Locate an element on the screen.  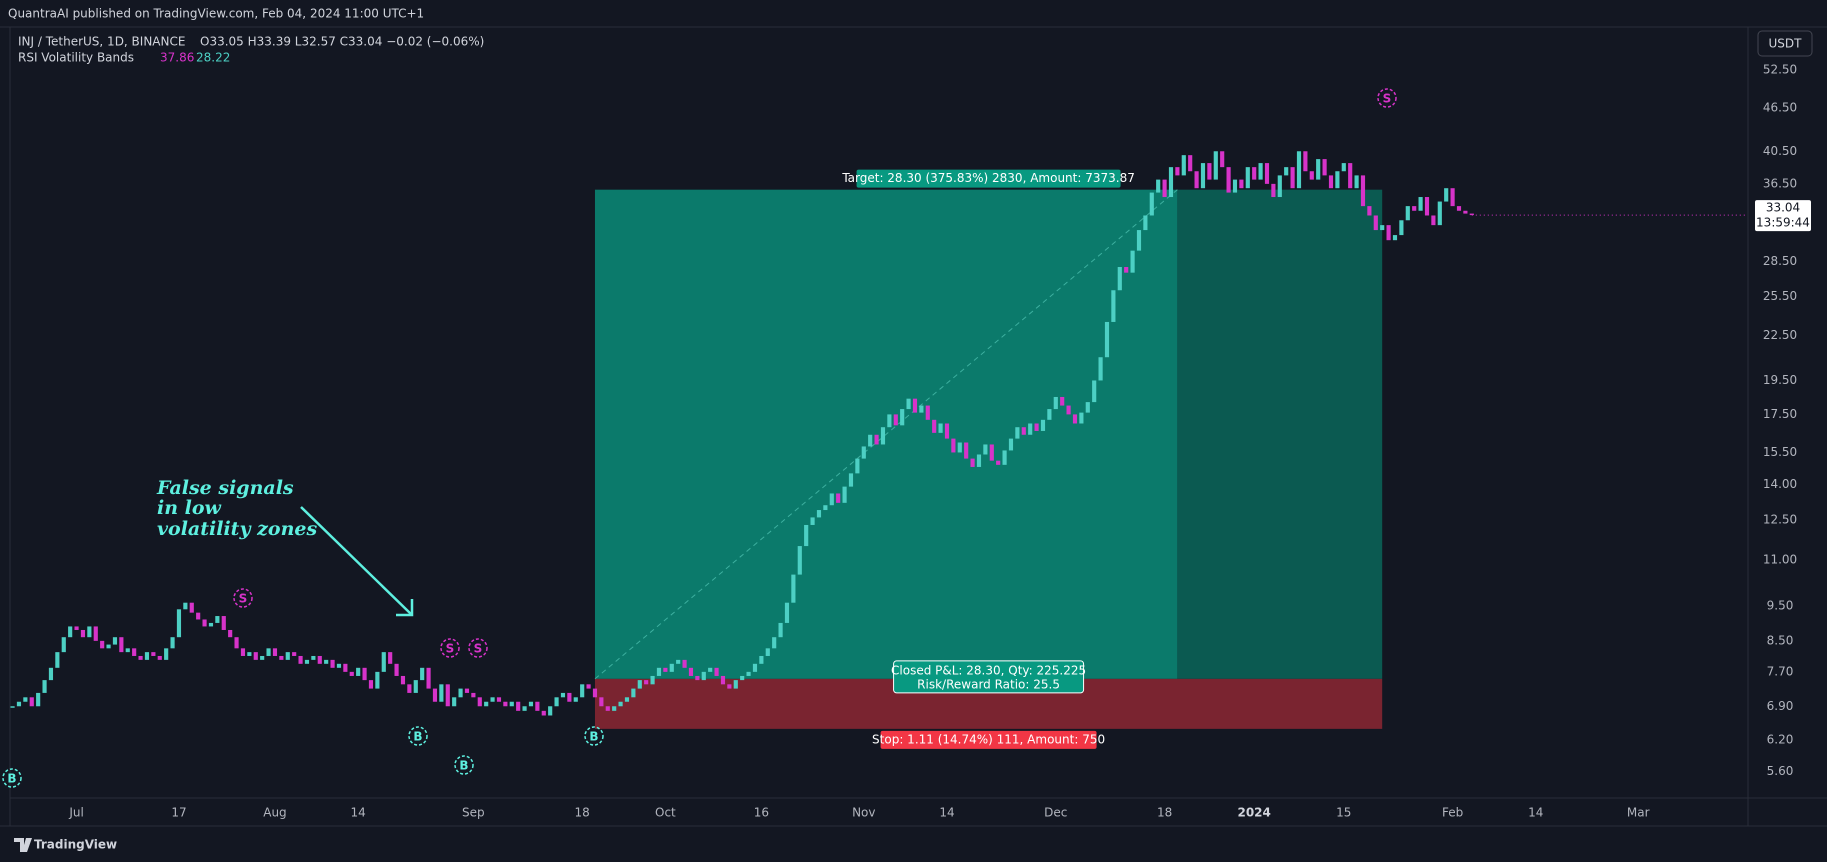
annotation-arrow is located at coordinates (356, 561).